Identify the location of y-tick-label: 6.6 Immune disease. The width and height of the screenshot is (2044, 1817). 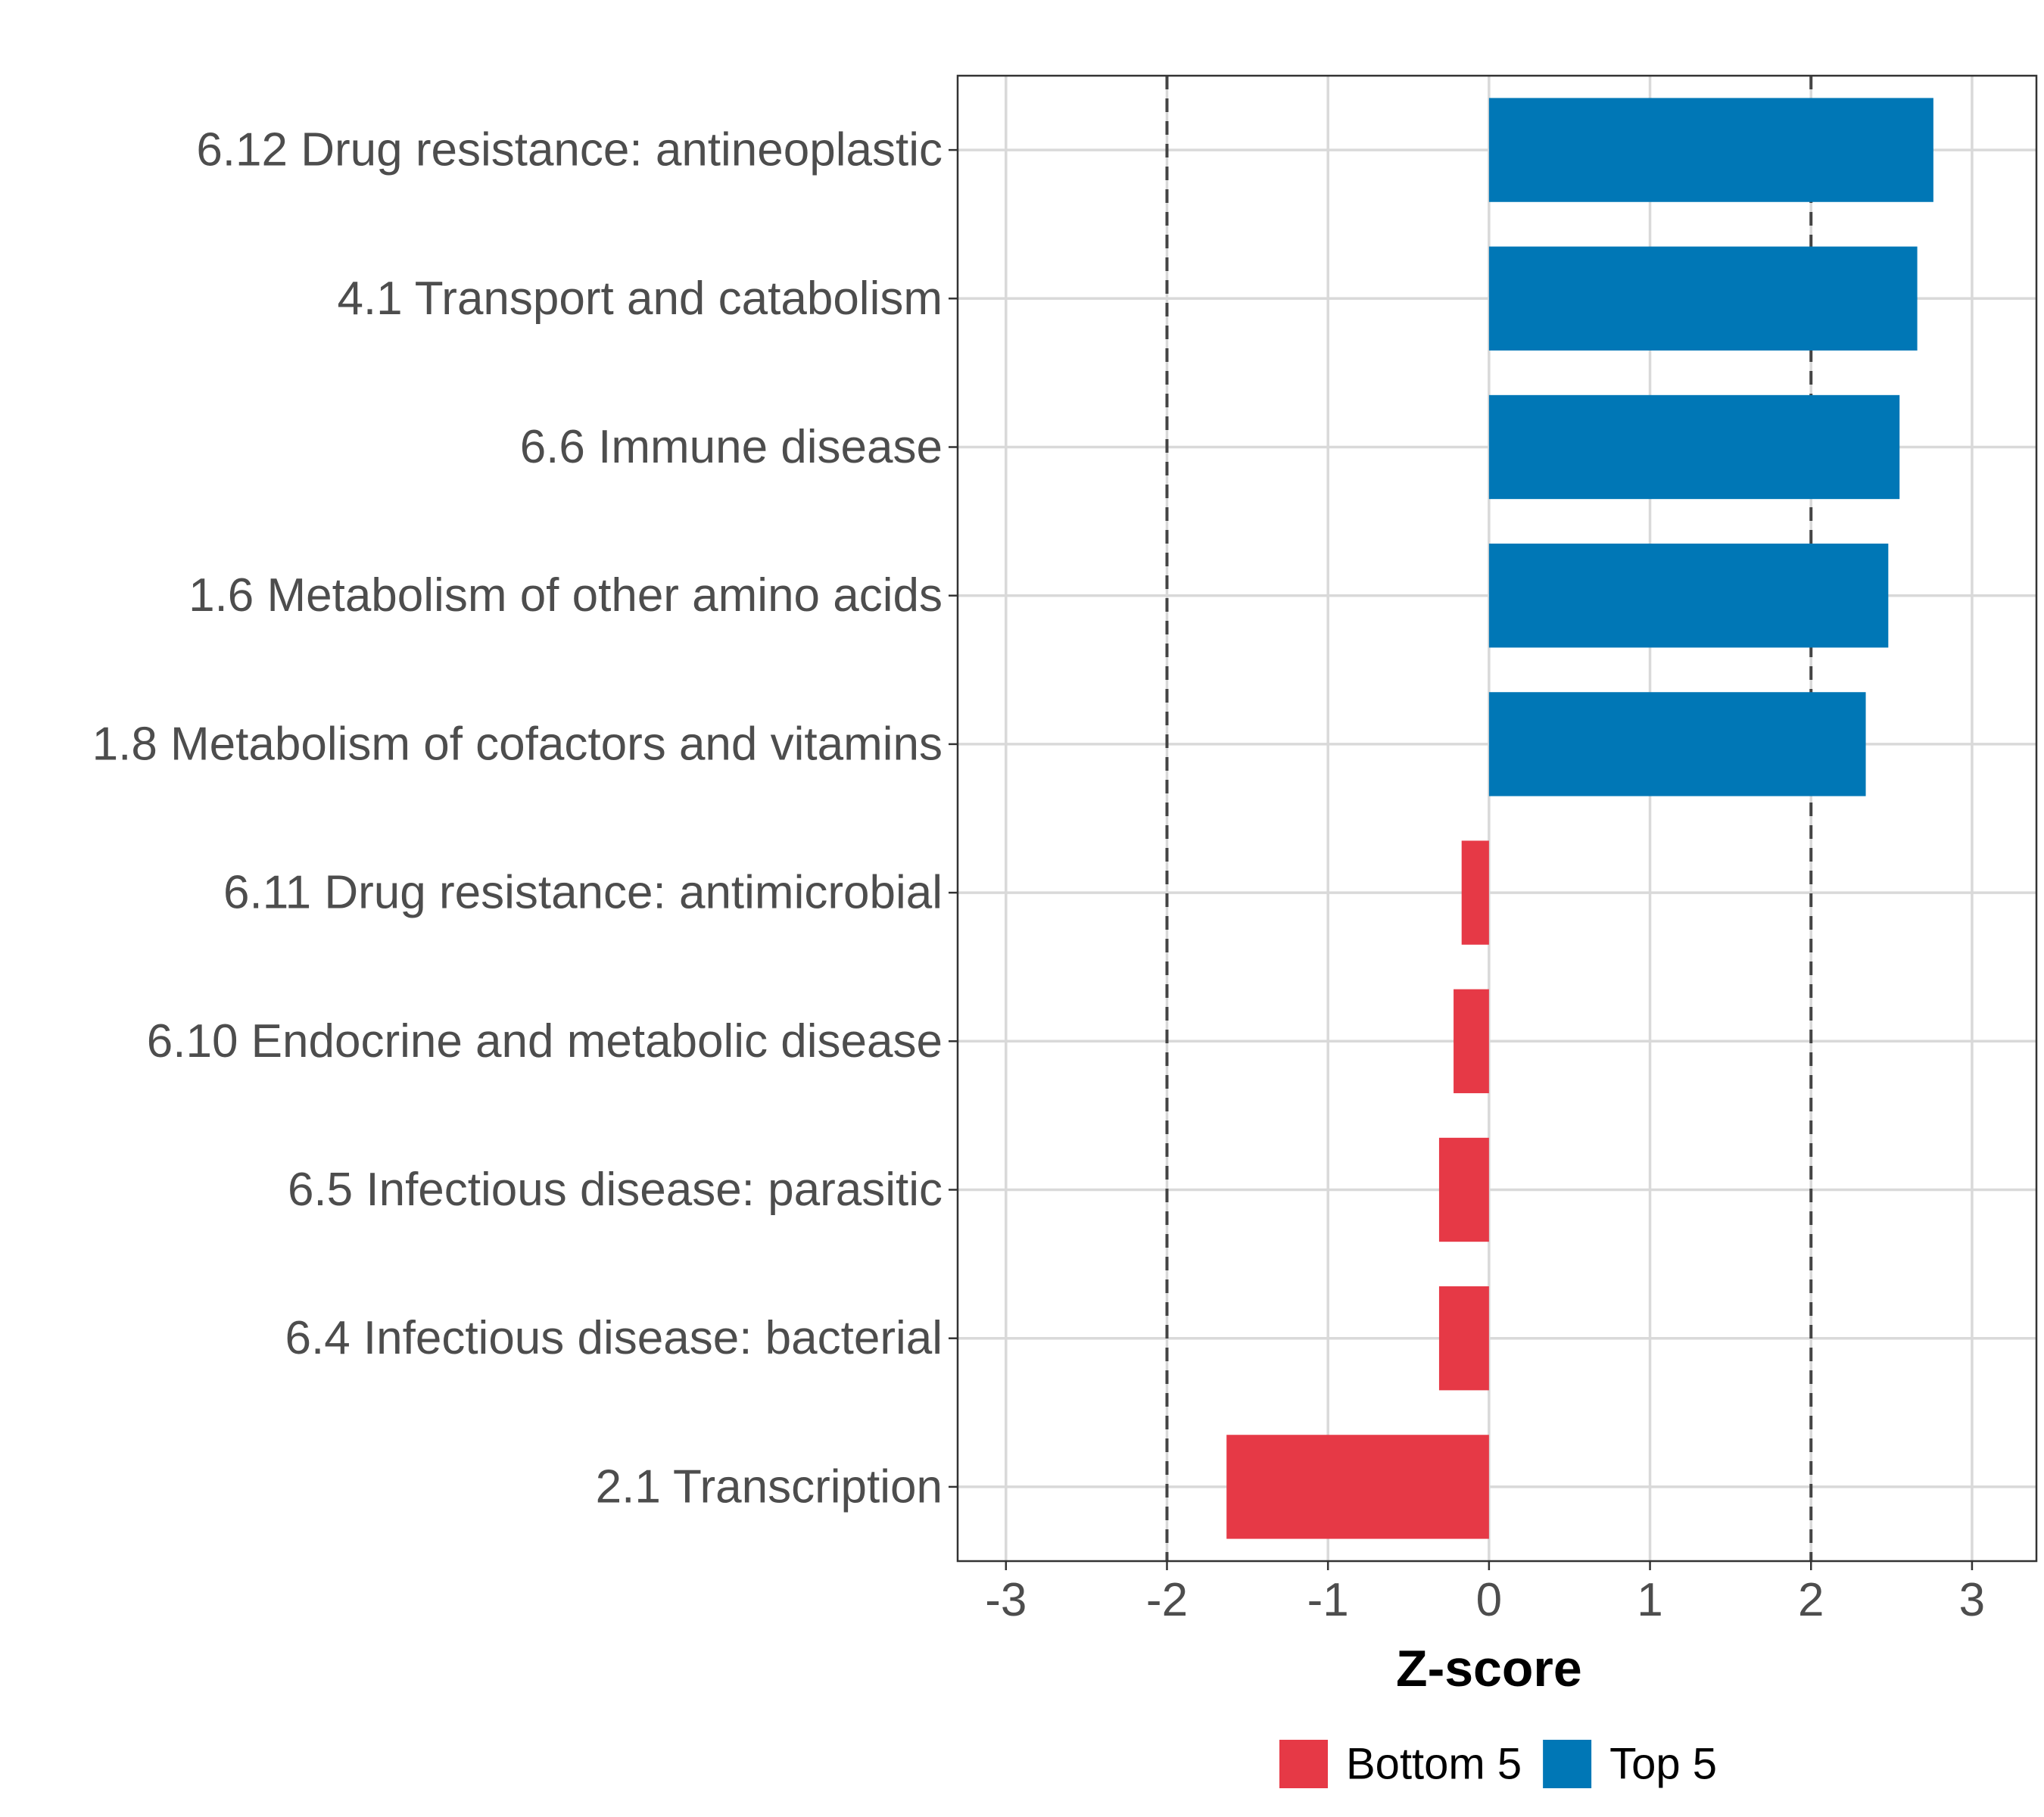
(731, 447).